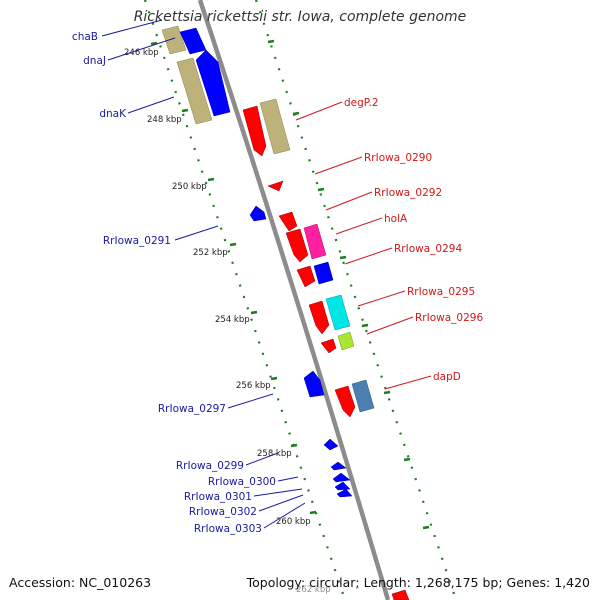  Describe the element at coordinates (253, 386) in the screenshot. I see `tick-label: 256 kbp` at that location.